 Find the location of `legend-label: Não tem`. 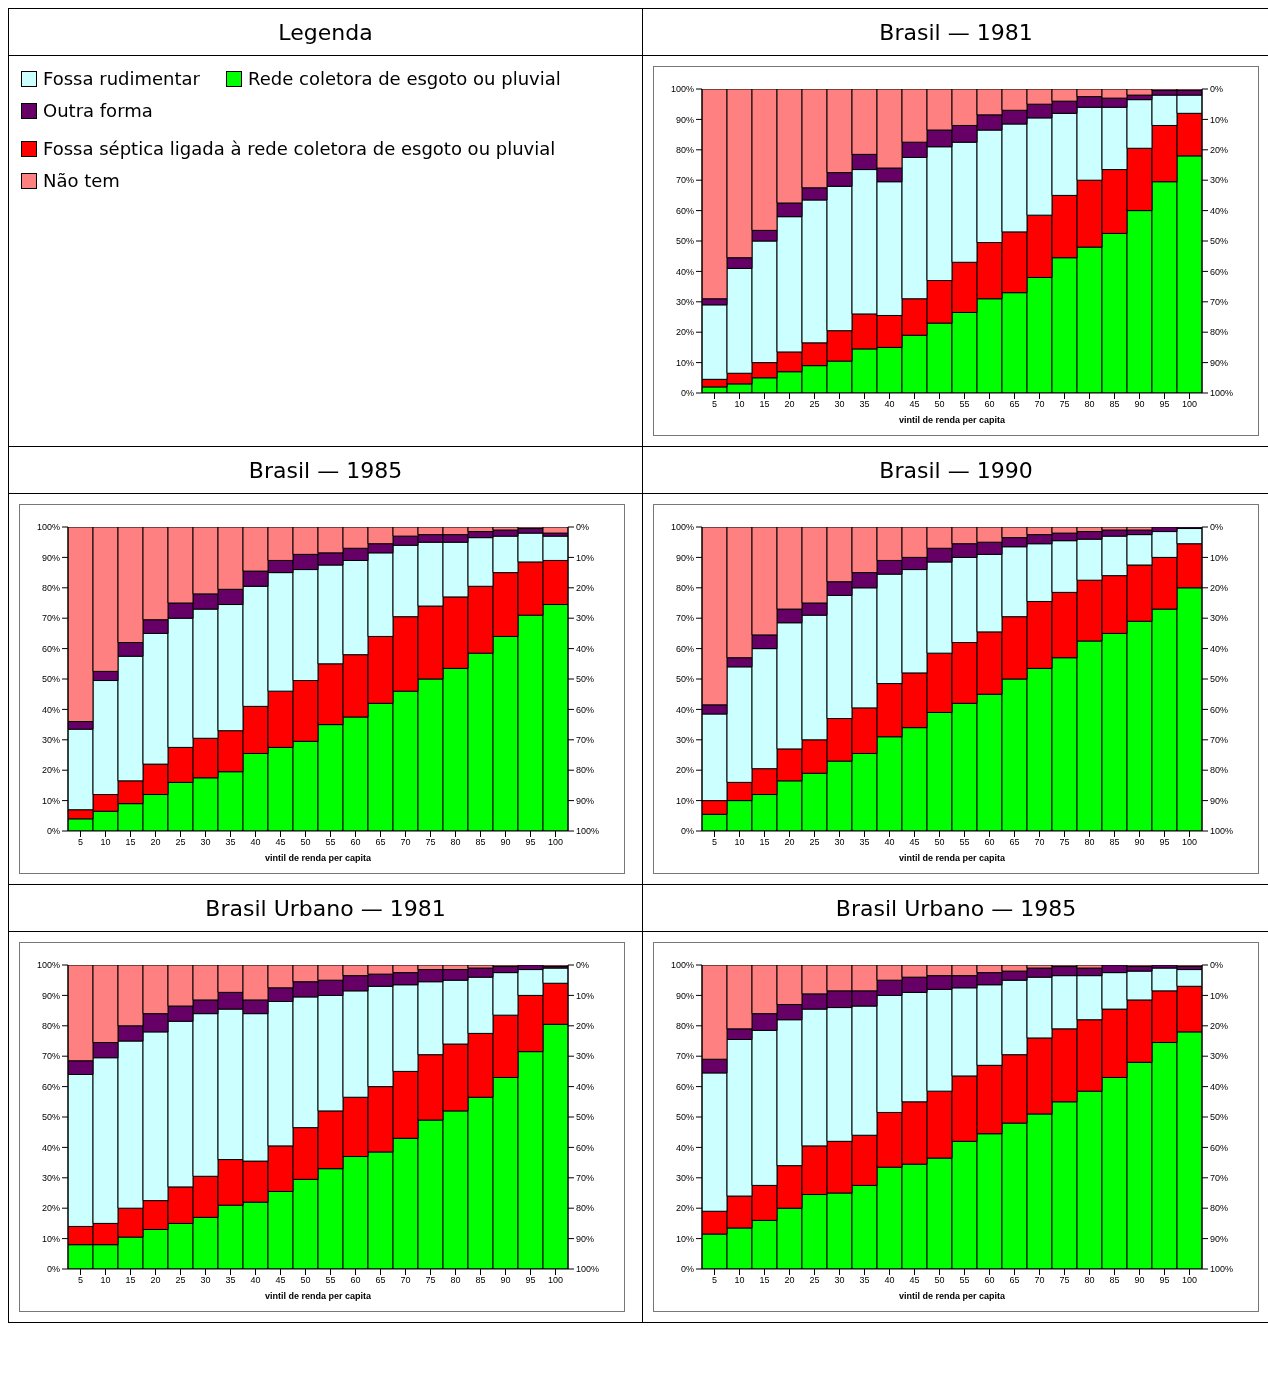

legend-label: Não tem is located at coordinates (81, 181).